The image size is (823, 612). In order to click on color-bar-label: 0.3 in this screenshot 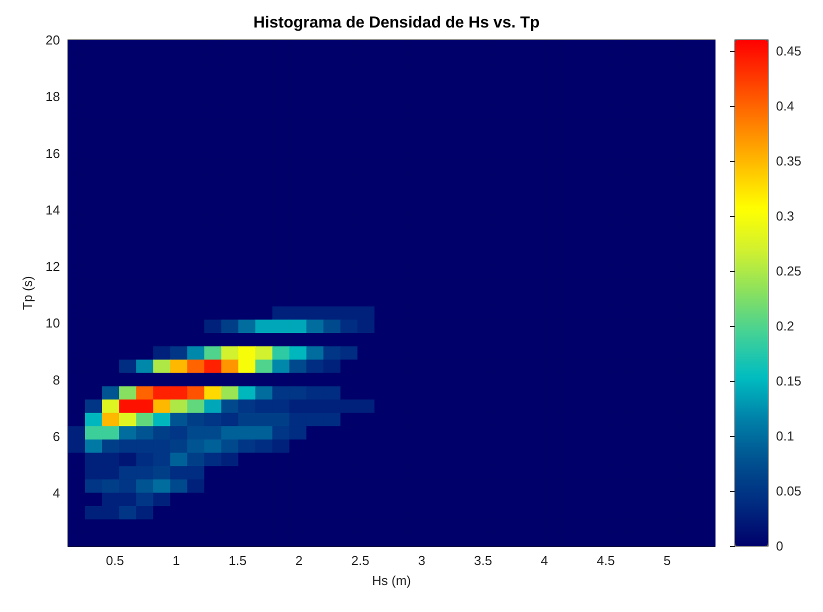, I will do `click(785, 216)`.